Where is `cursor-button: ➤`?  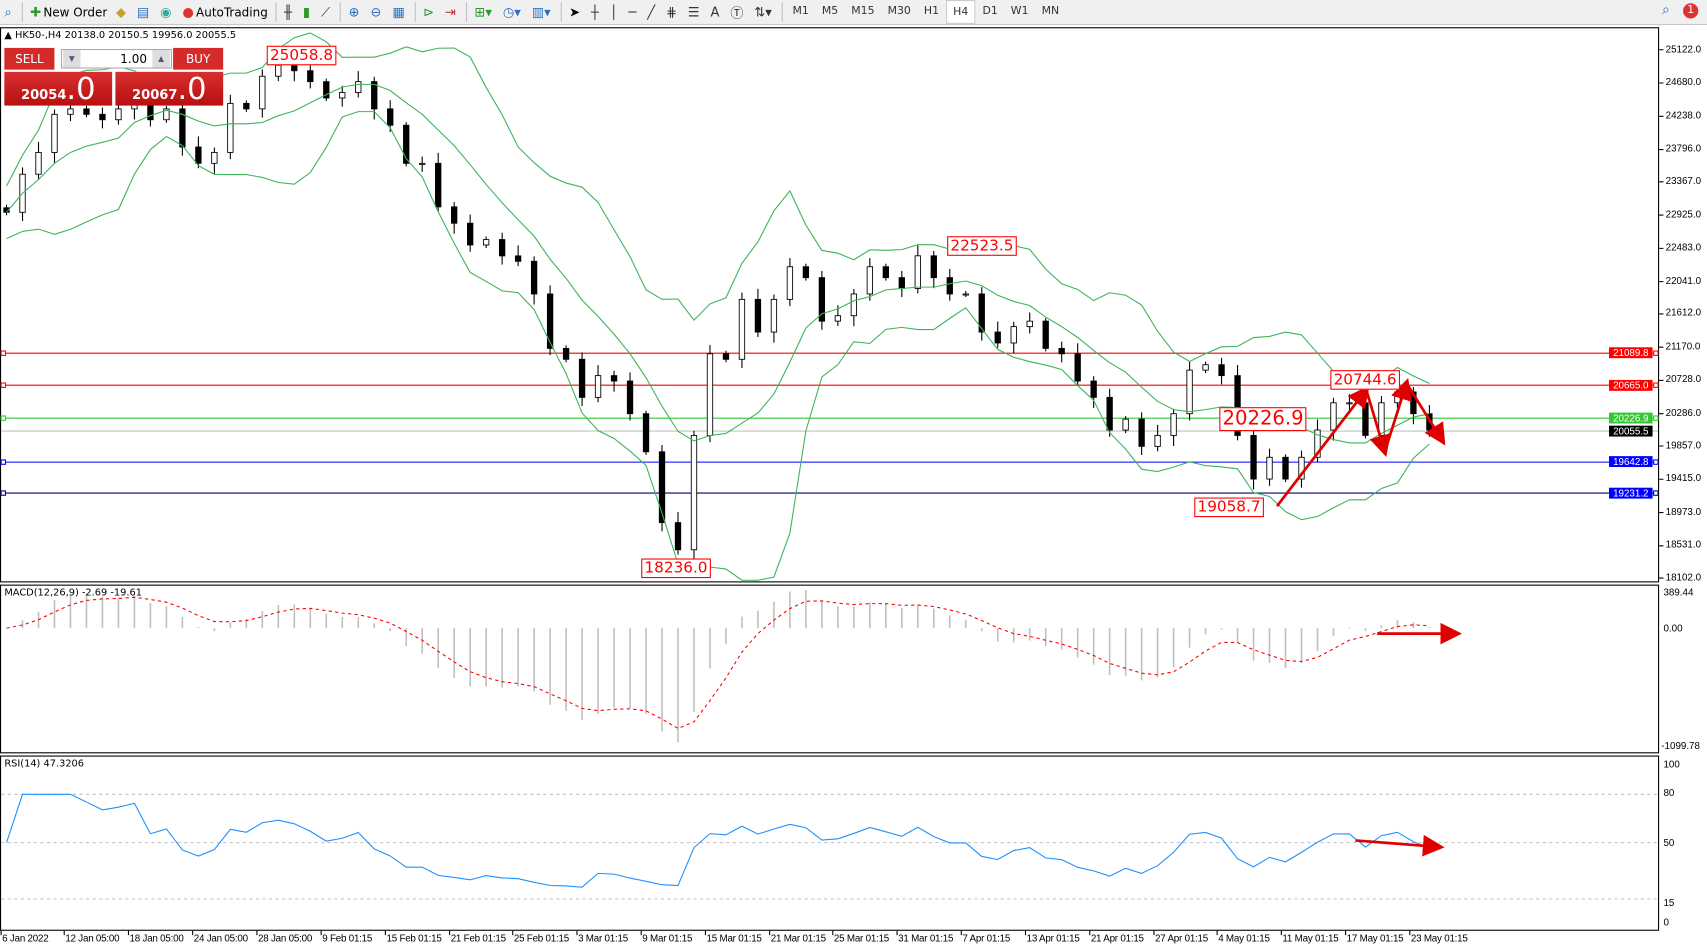 cursor-button: ➤ is located at coordinates (576, 12).